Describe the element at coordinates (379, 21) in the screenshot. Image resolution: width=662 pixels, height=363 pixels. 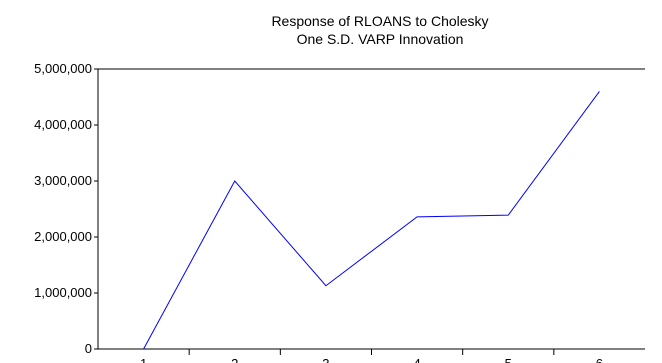
I see `chart-title: Response of RLOANS to Cholesky` at that location.